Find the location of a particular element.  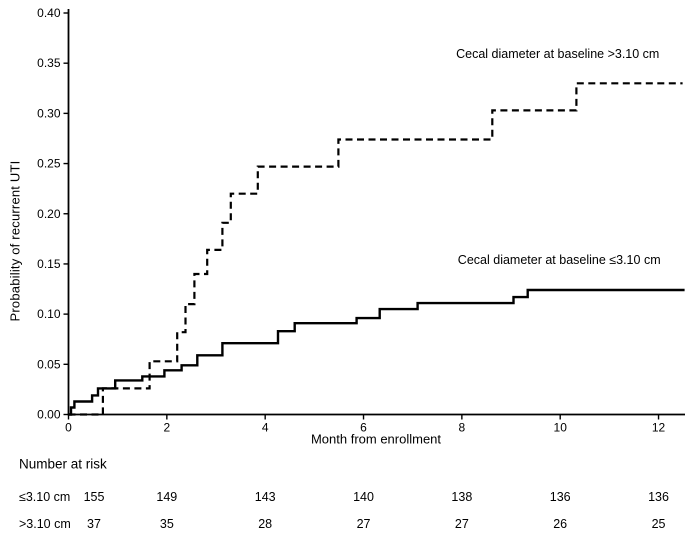

x-tick-label: 12 is located at coordinates (659, 428).